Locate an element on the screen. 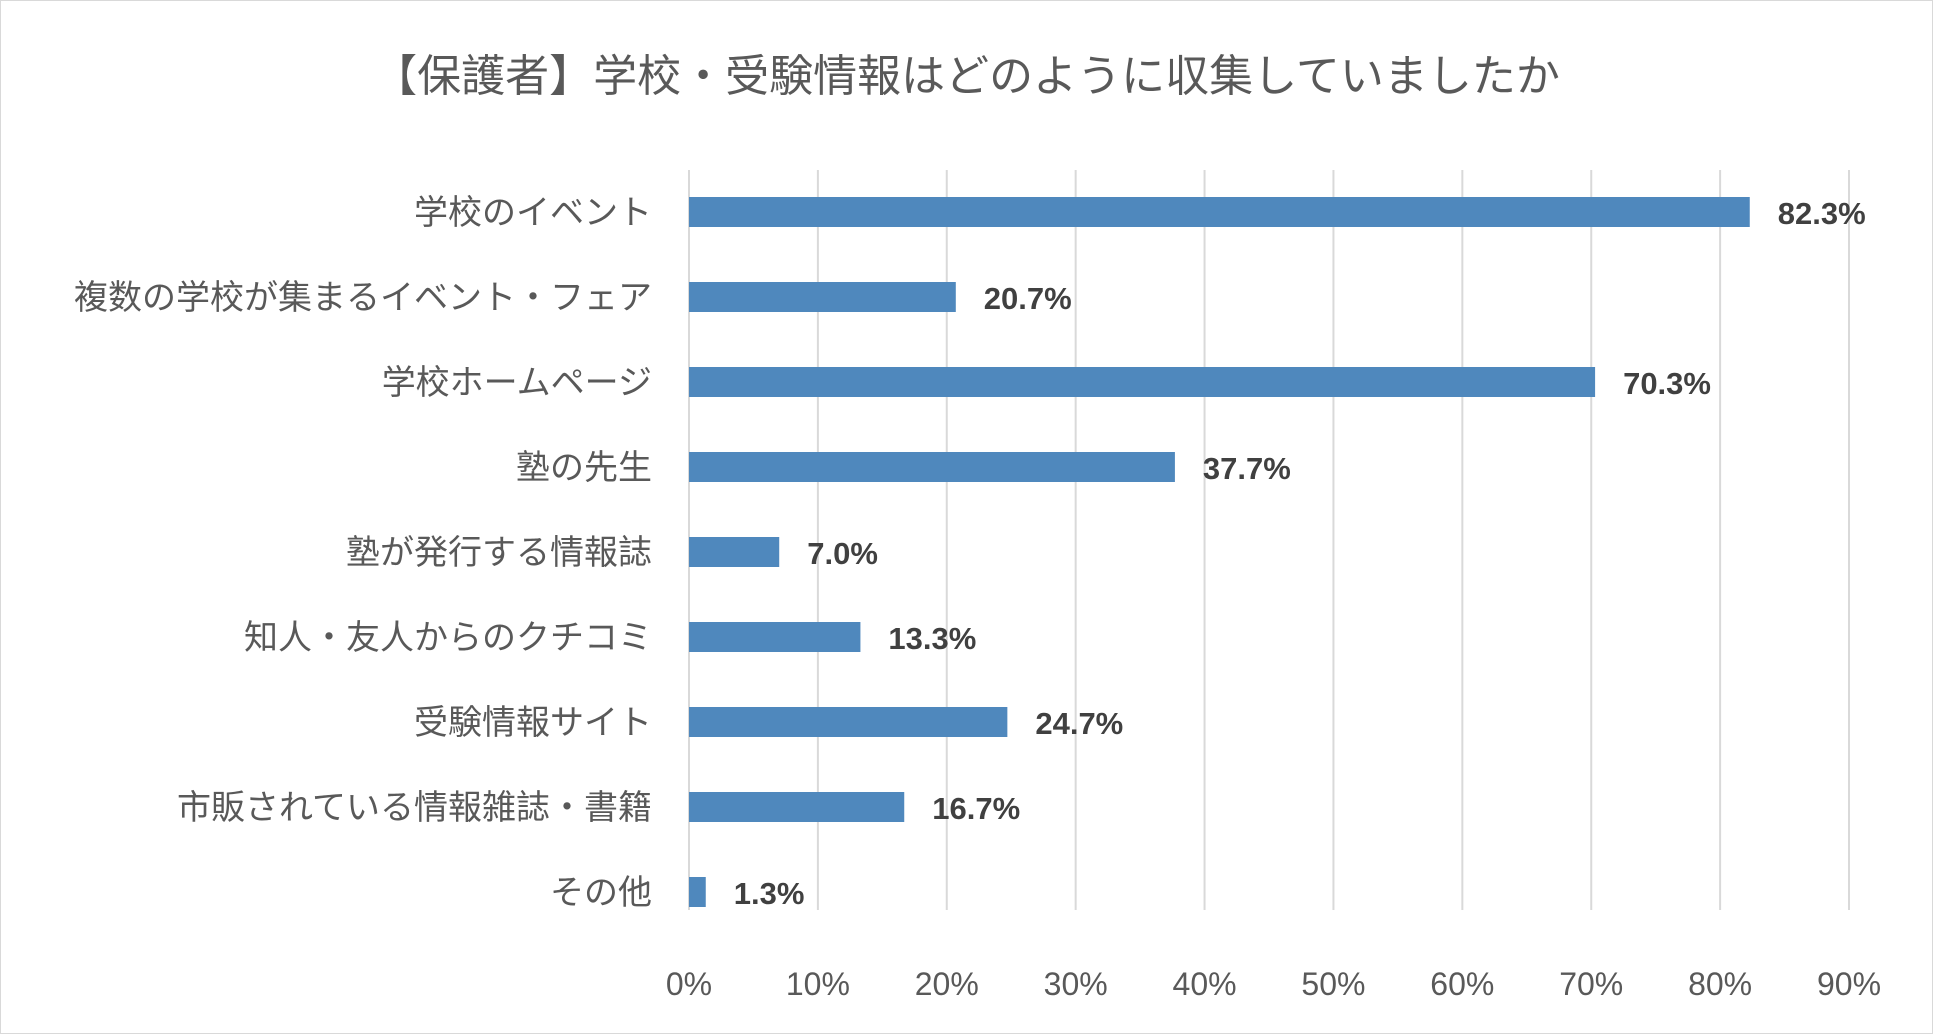 This screenshot has height=1034, width=1933. category-label: 塾の先生 is located at coordinates (584, 468).